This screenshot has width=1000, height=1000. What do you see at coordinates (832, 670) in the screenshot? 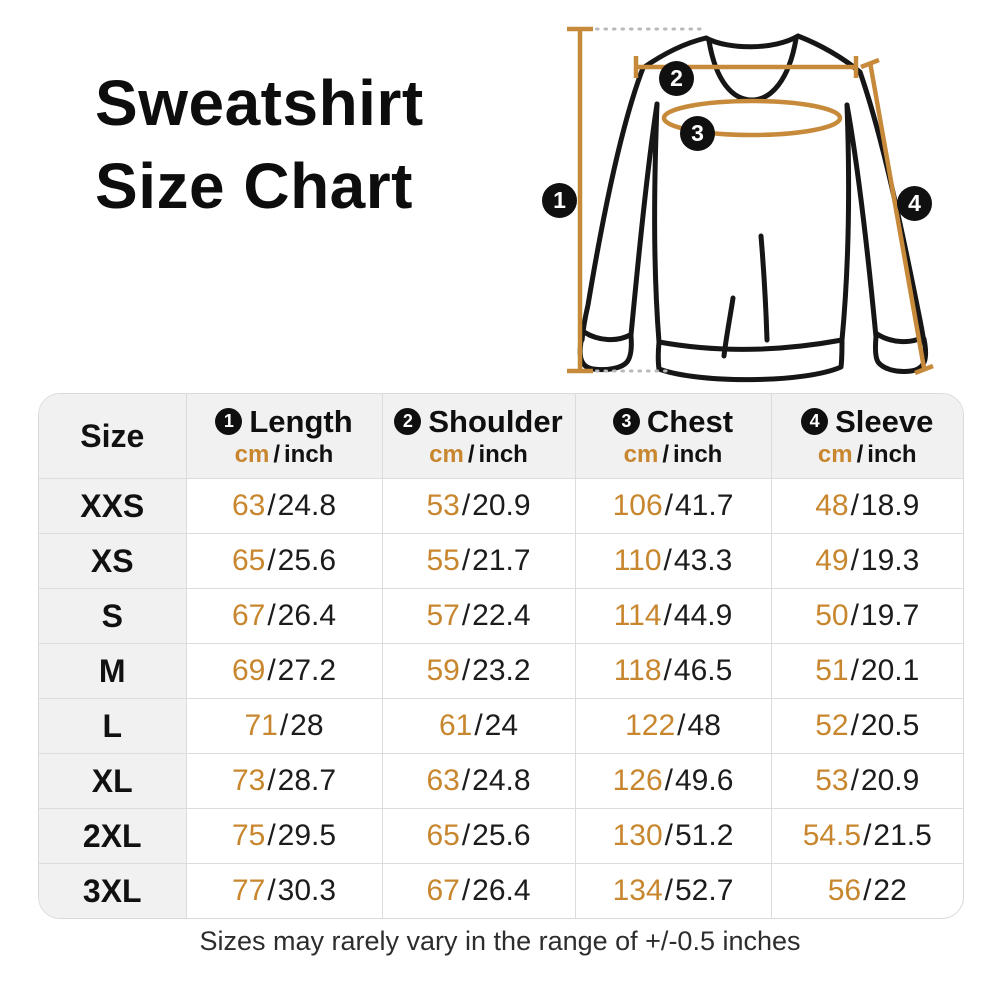
I see `cm-value: 51` at bounding box center [832, 670].